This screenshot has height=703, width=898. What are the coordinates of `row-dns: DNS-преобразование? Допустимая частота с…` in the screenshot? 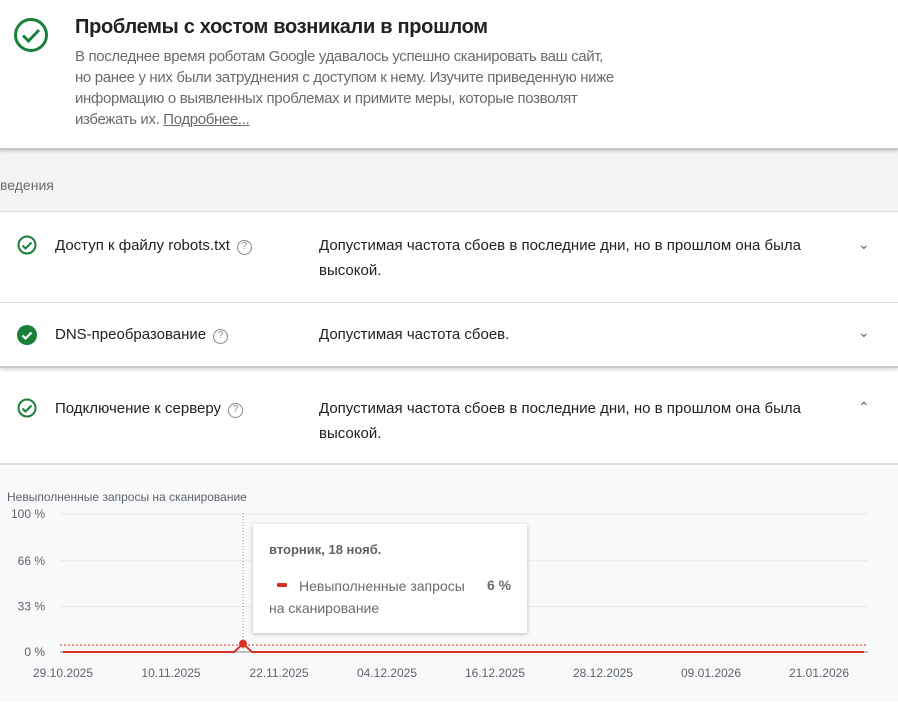 It's located at (449, 335).